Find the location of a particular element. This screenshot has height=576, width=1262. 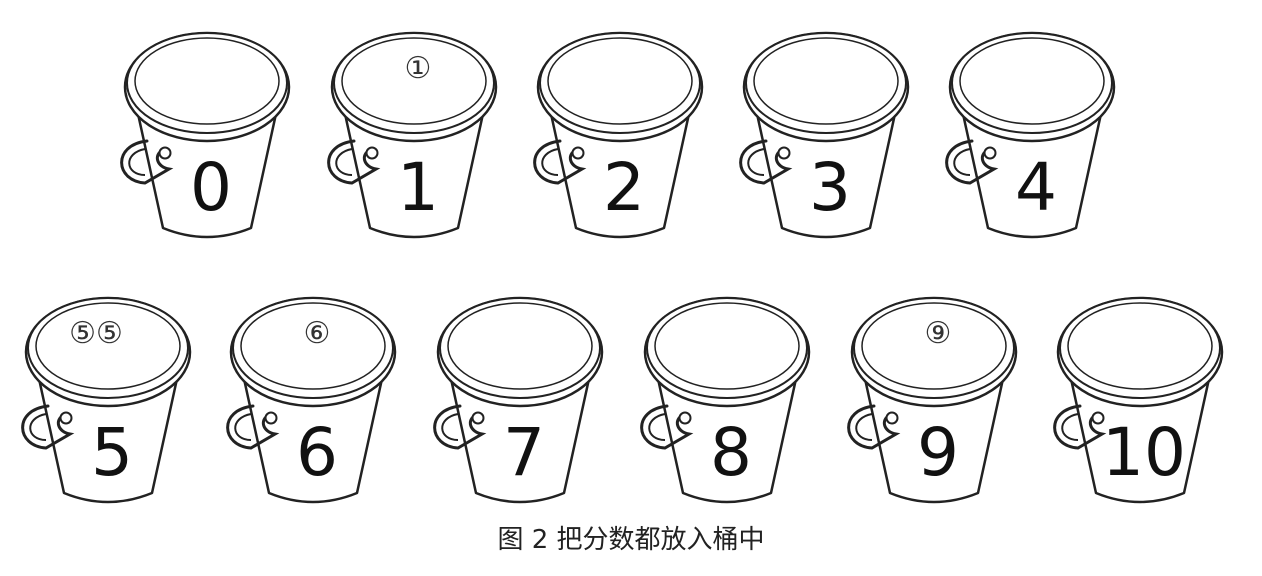

bucket-3: 3 is located at coordinates (824, 135).